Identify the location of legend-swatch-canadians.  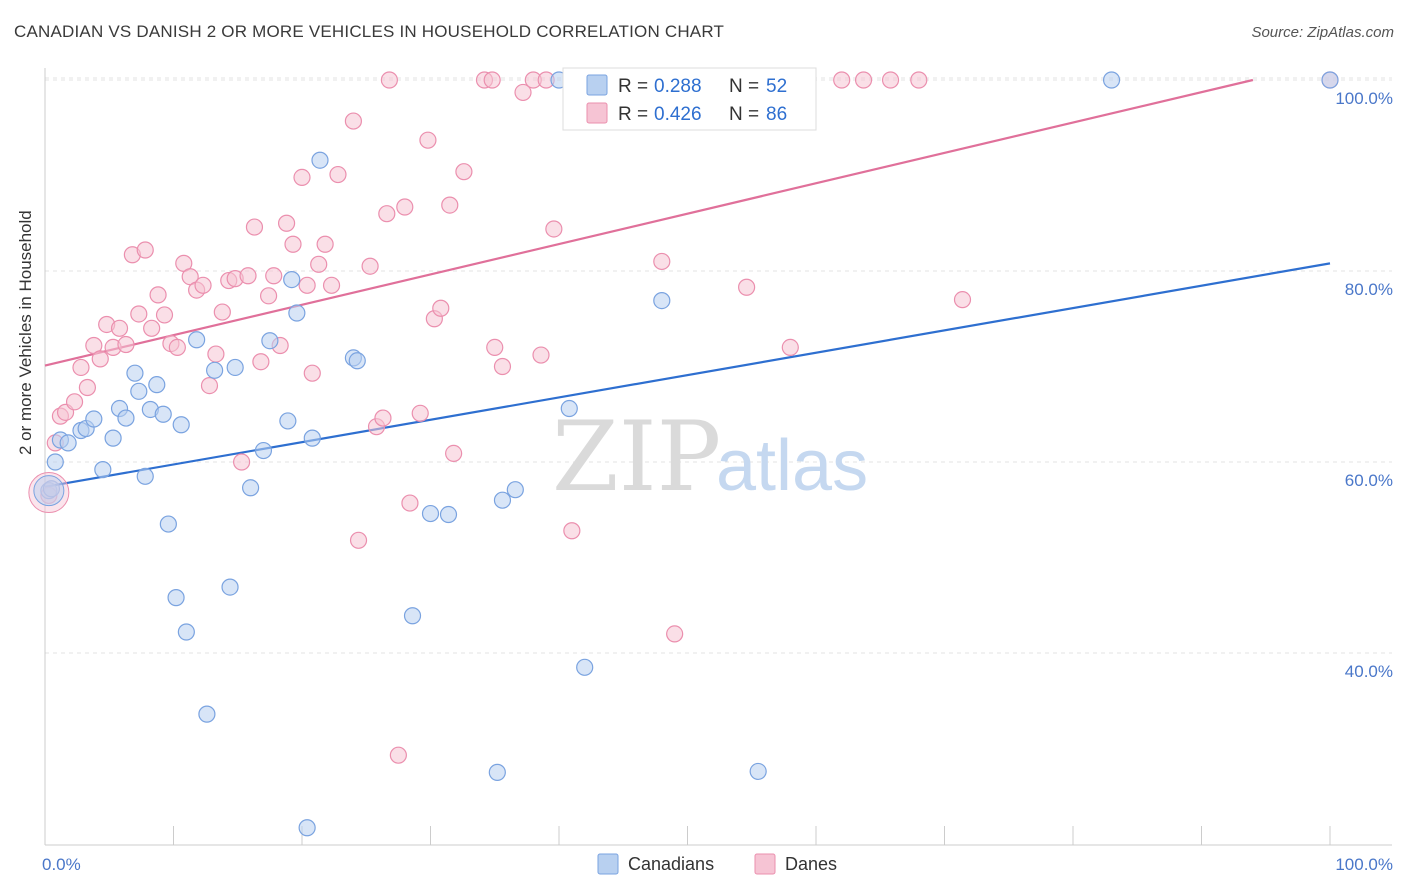
(597, 85).